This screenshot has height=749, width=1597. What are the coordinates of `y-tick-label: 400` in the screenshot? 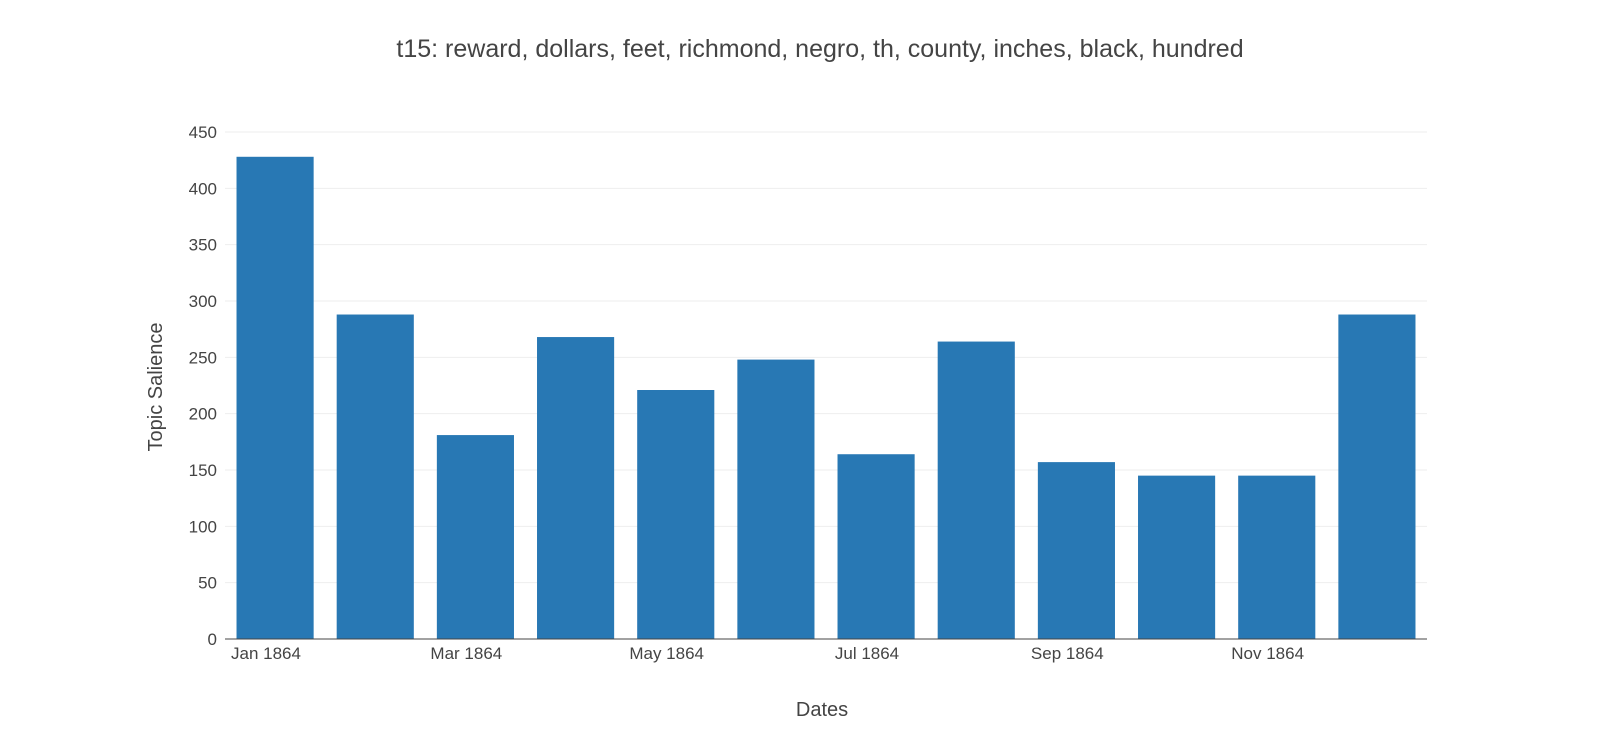 It's located at (203, 188).